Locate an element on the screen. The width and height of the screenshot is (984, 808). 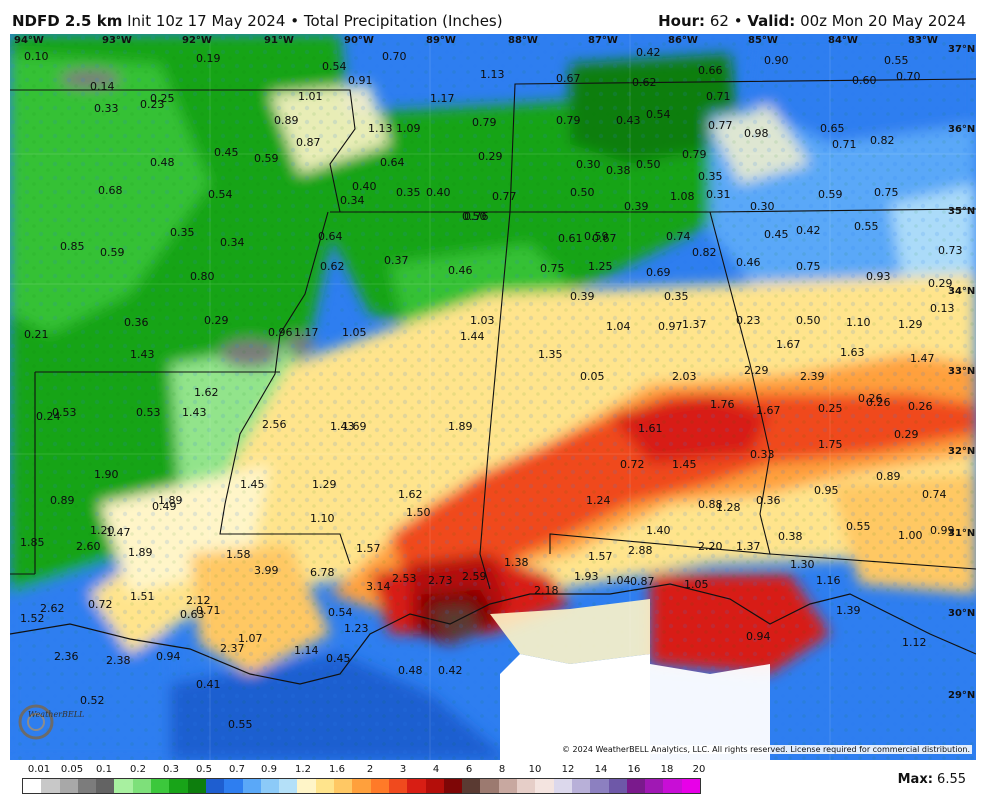
precip-value-label: 1.30 is located at coordinates (802, 564).